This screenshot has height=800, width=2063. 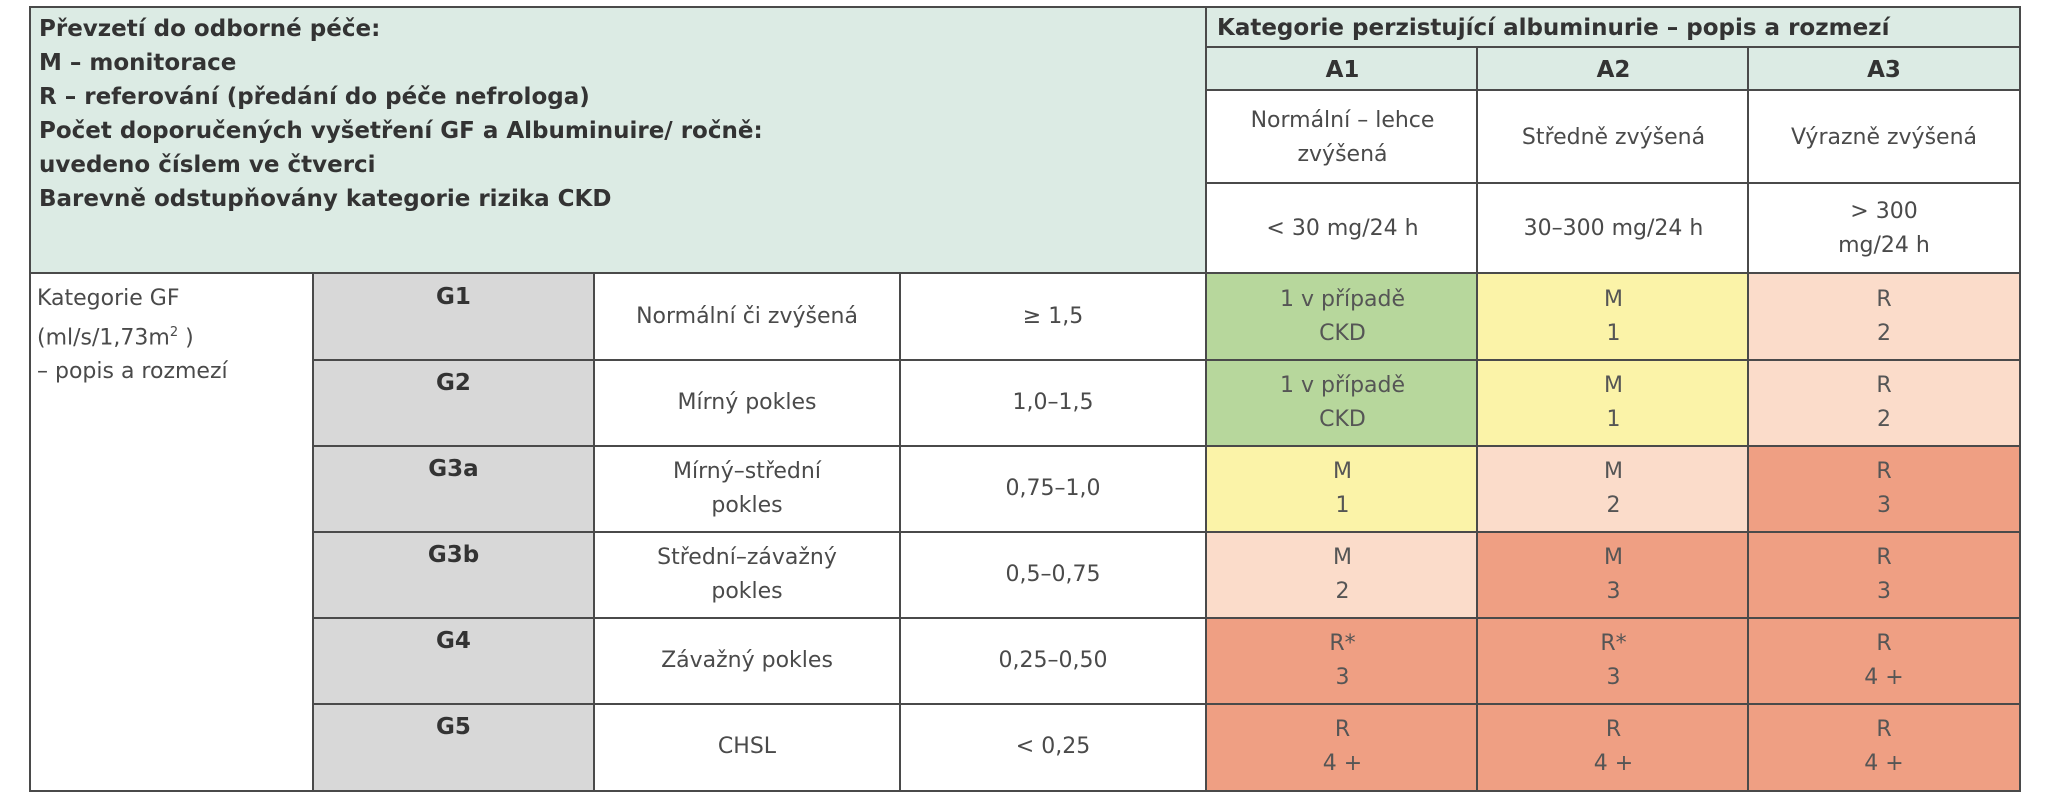 I want to click on gf-code-g4: G4, so click(x=453, y=661).